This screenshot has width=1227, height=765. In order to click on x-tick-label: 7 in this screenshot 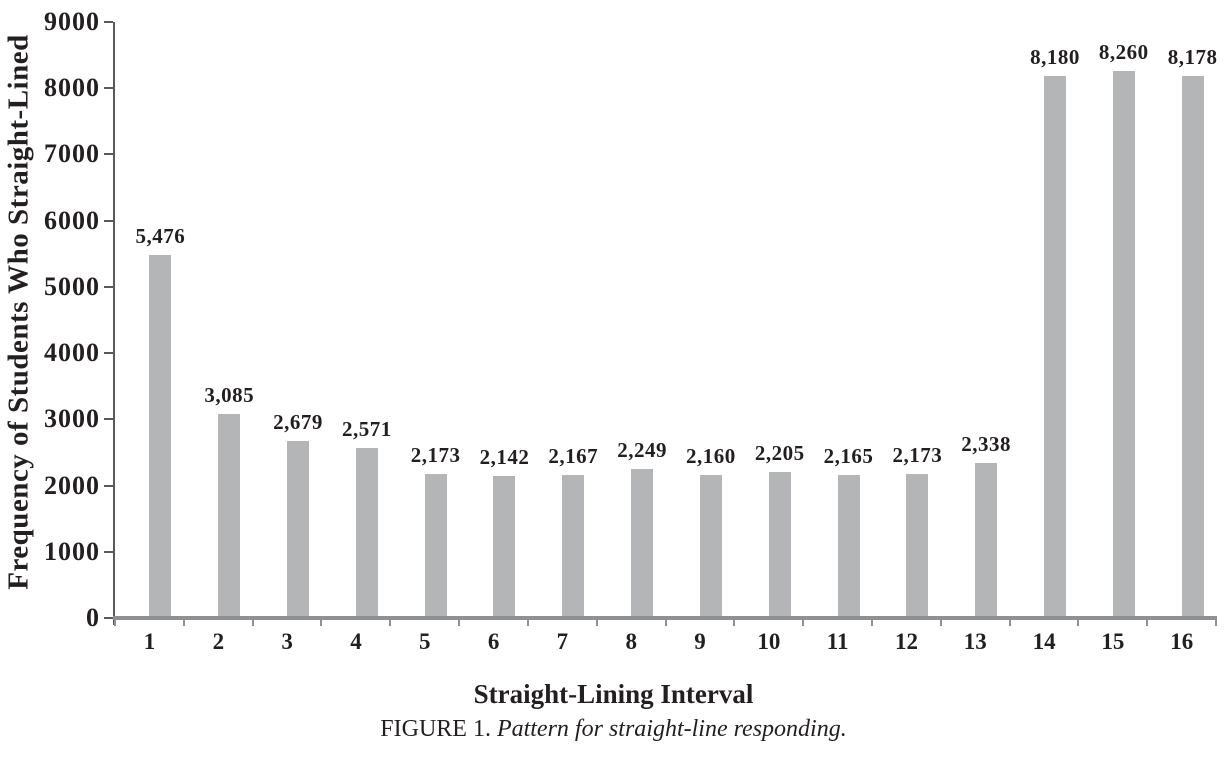, I will do `click(562, 641)`.